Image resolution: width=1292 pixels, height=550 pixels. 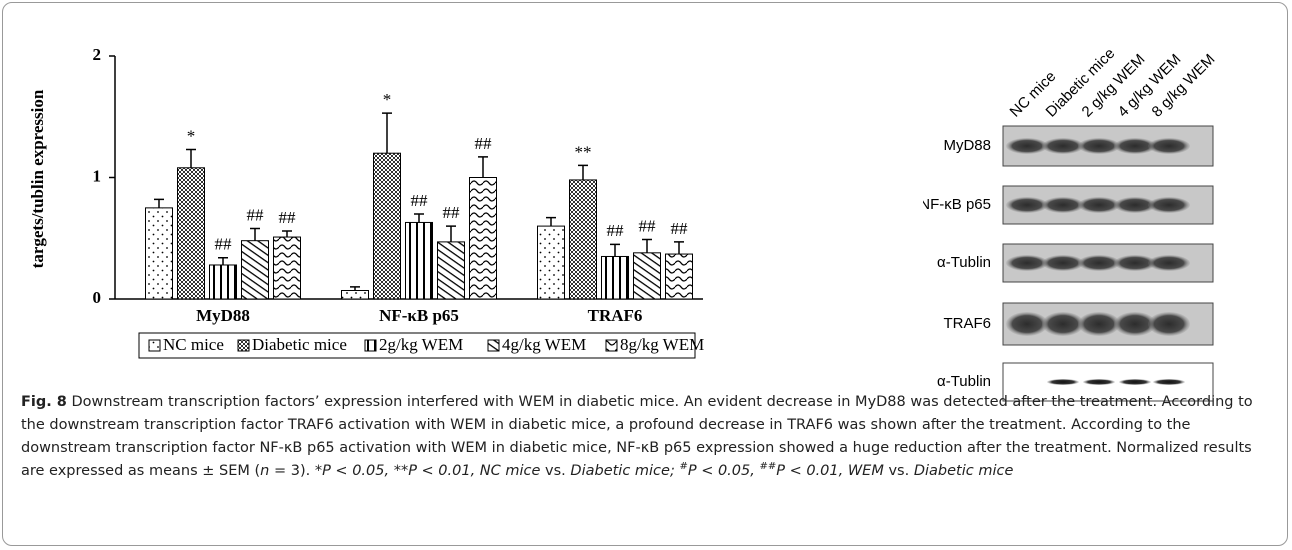 I want to click on legend-label: 2g/kg WEM, so click(x=421, y=344).